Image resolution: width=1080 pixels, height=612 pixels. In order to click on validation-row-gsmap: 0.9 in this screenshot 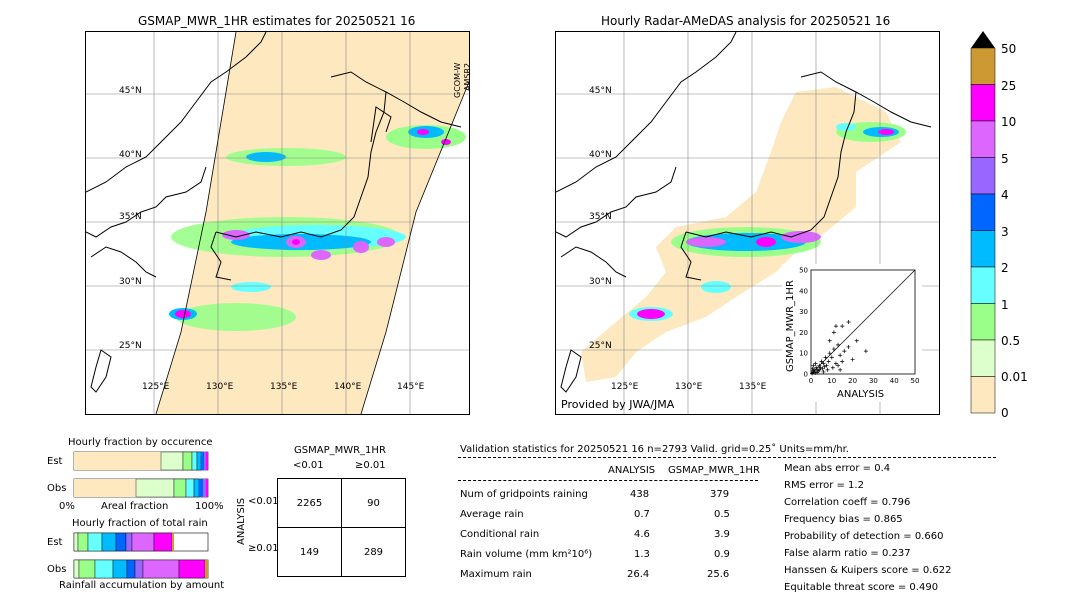, I will do `click(722, 554)`.